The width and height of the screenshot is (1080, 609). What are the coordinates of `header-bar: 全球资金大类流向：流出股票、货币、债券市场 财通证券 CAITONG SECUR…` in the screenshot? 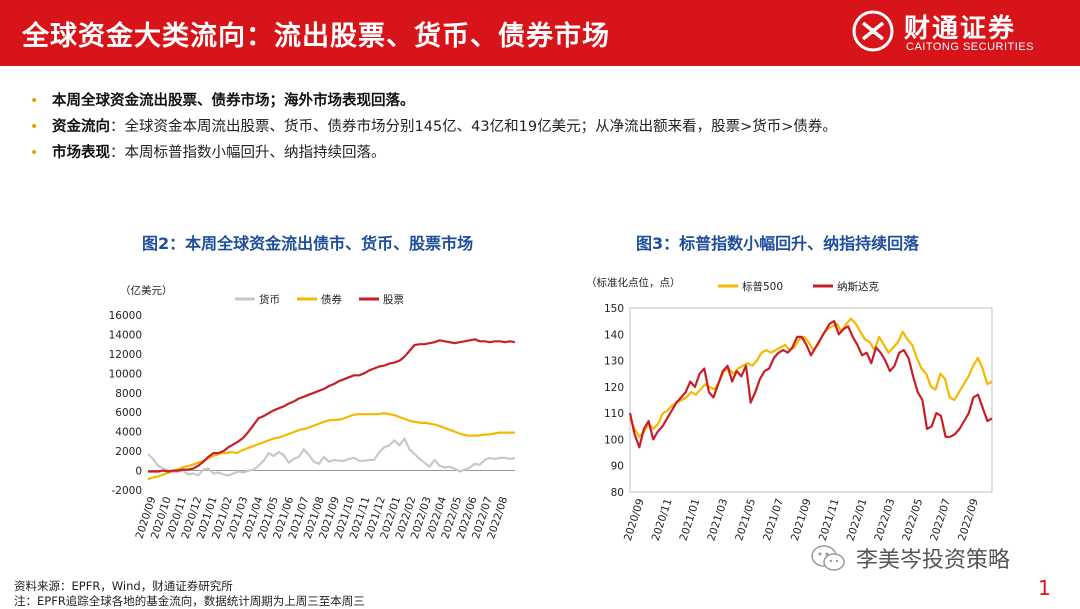 It's located at (540, 33).